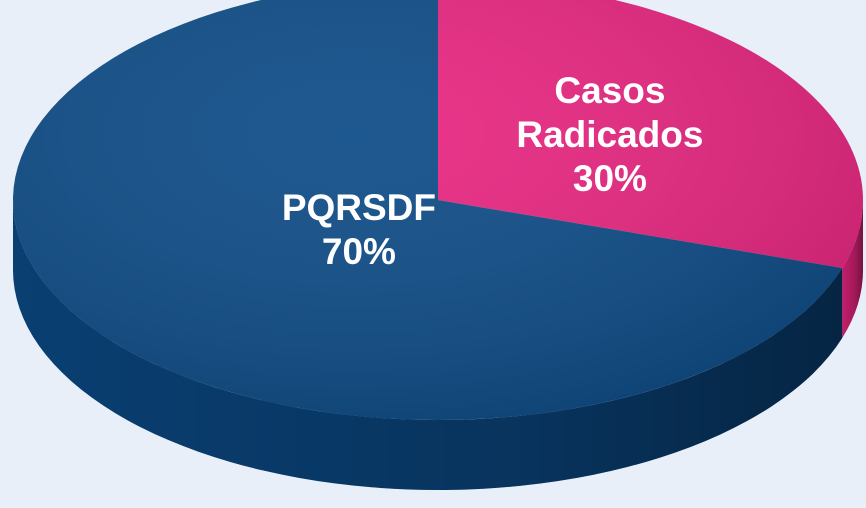  What do you see at coordinates (609, 179) in the screenshot?
I see `value-label: 30%` at bounding box center [609, 179].